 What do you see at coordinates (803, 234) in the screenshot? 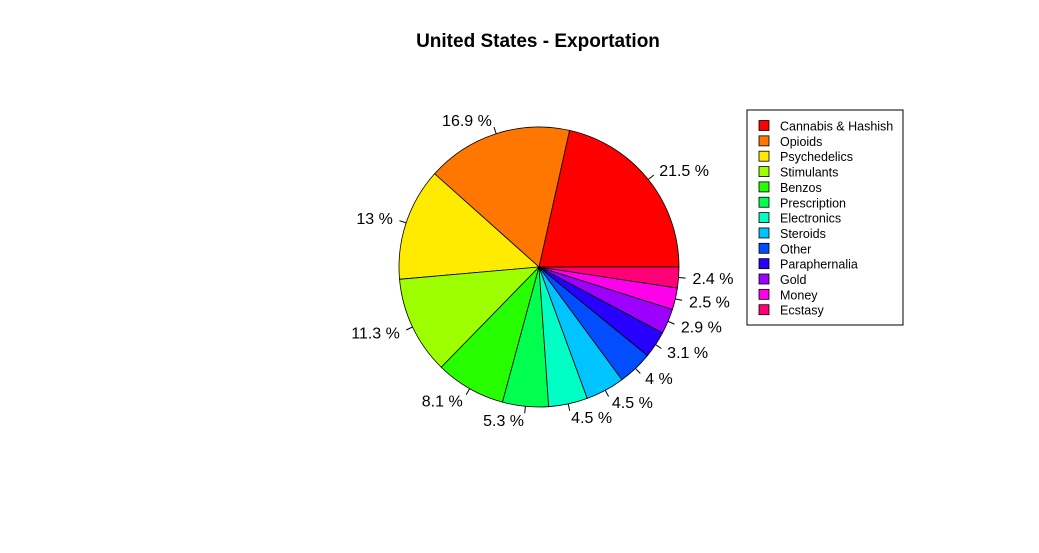
I see `legend-label: Steroids` at bounding box center [803, 234].